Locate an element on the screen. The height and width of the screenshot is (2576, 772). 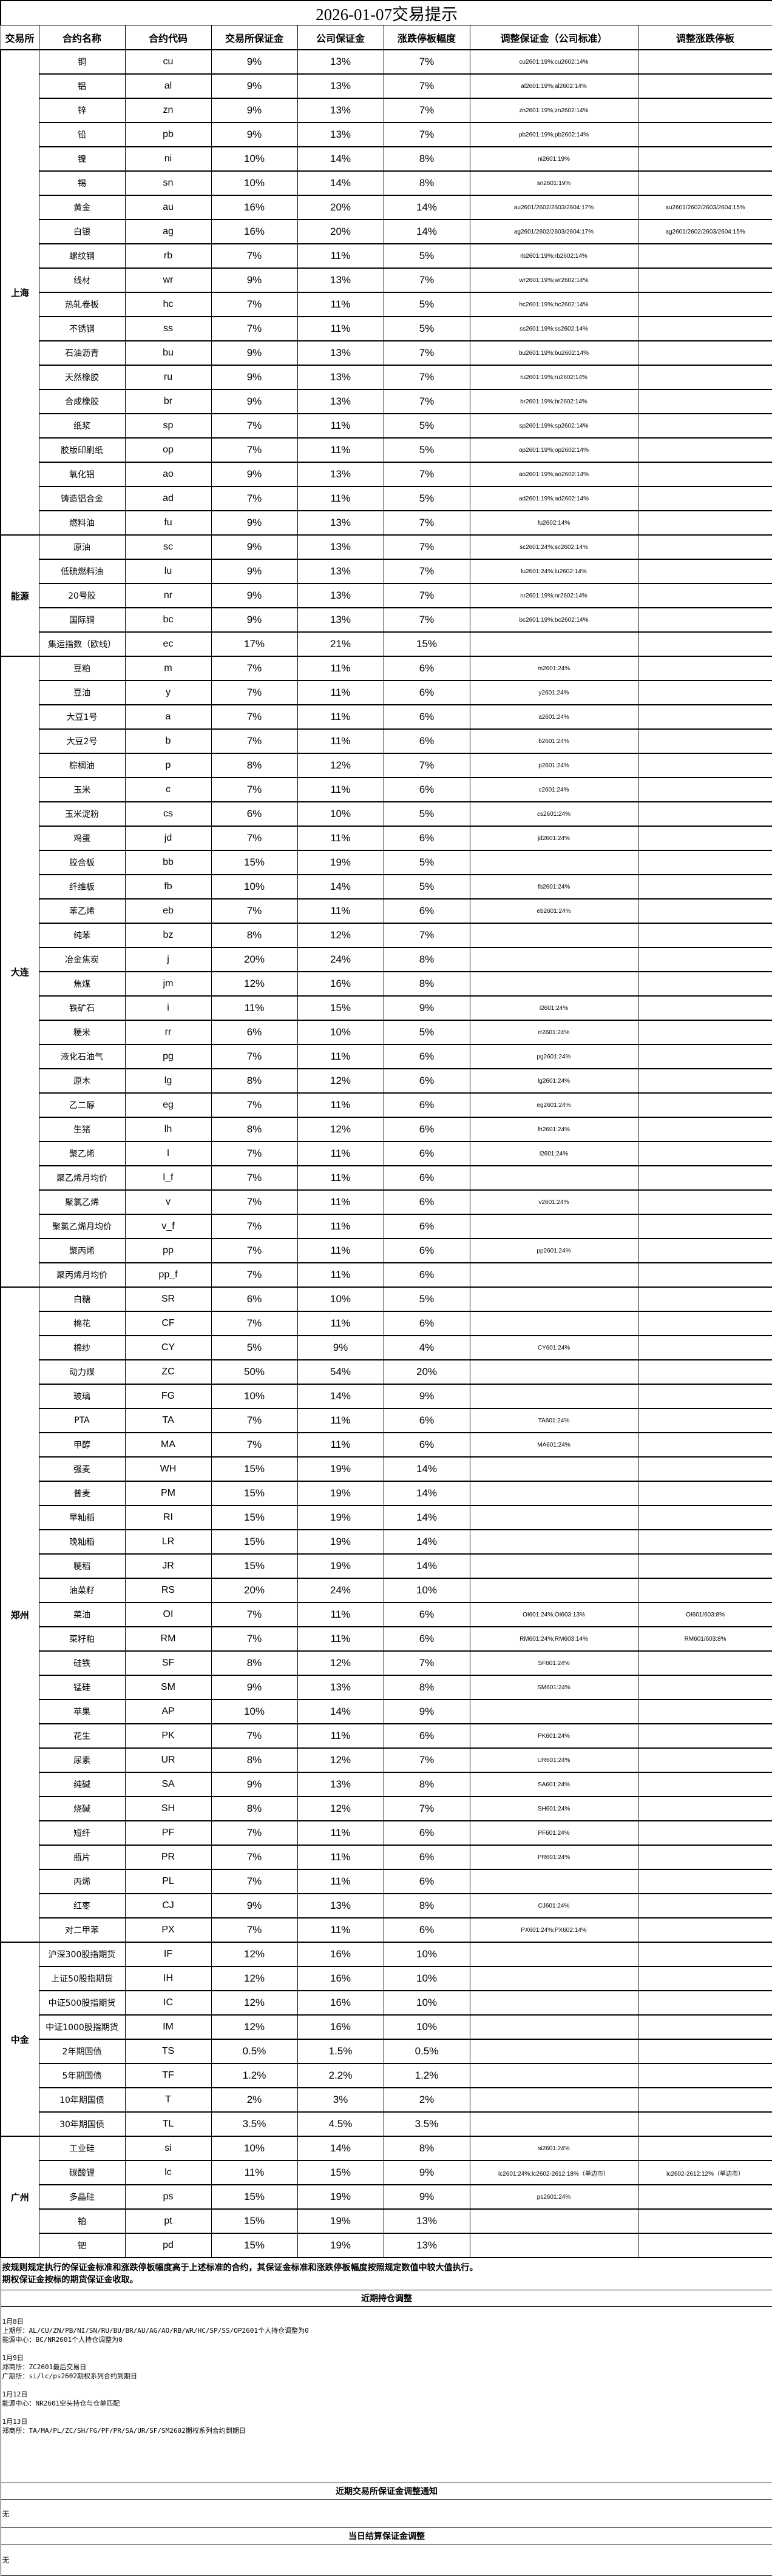
adjusted-margin: v2601:24% is located at coordinates (554, 1202).